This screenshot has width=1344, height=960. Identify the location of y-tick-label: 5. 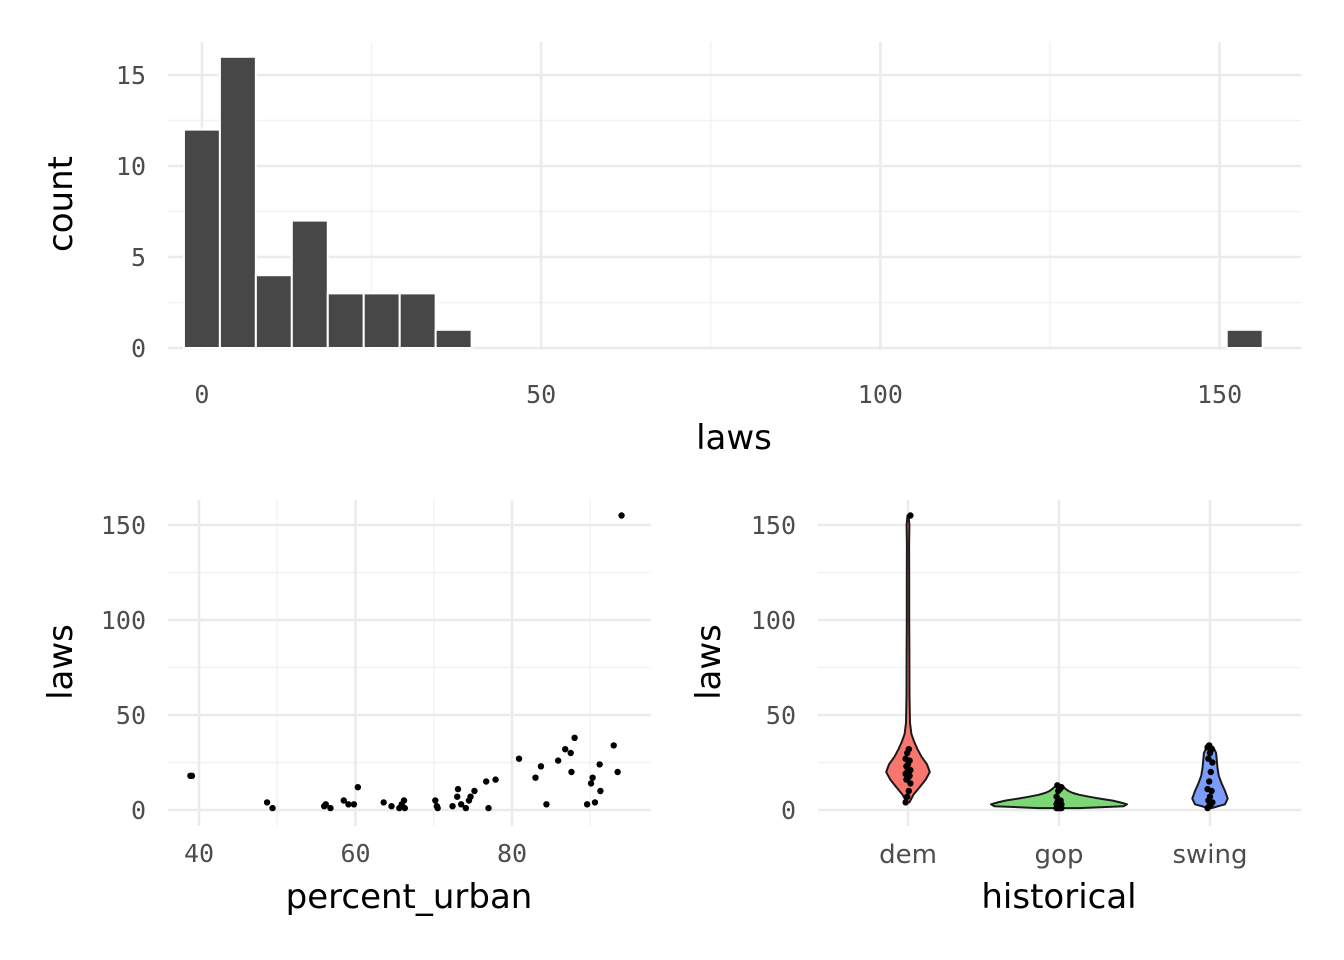
(138, 257).